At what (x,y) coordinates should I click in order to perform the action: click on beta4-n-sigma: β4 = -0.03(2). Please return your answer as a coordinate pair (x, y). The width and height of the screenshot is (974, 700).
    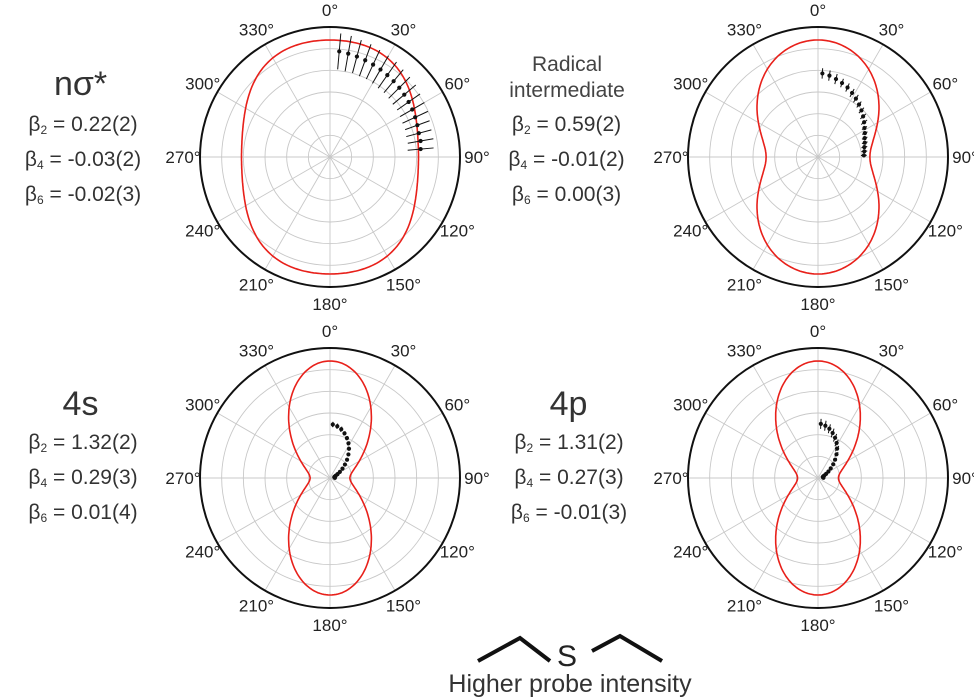
    Looking at the image, I should click on (83, 160).